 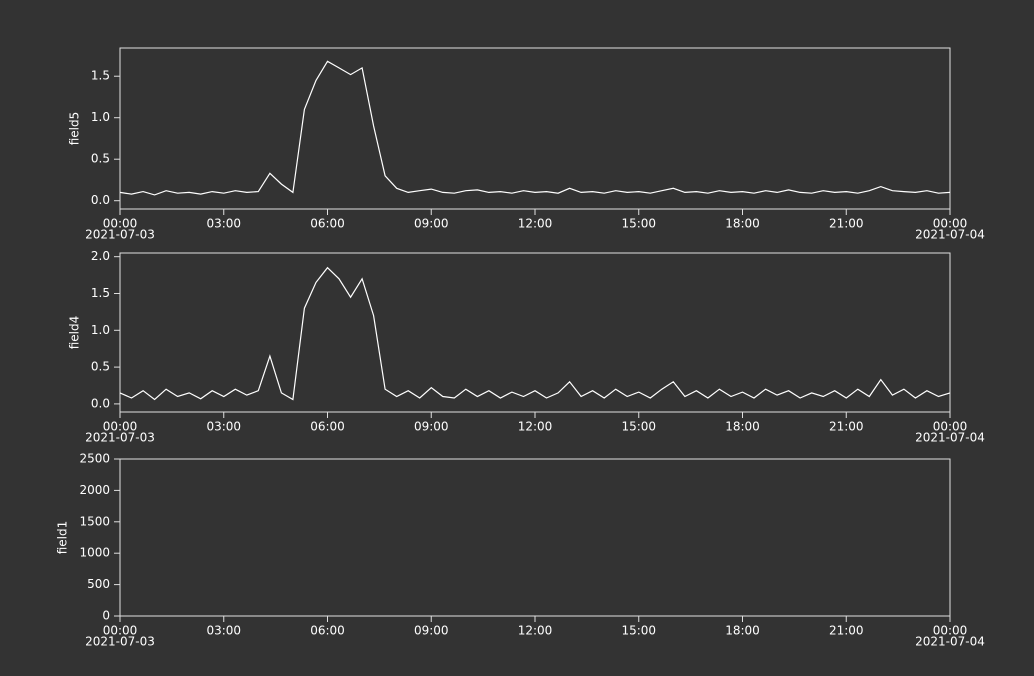 I want to click on y-tick-label: 0, so click(x=106, y=616).